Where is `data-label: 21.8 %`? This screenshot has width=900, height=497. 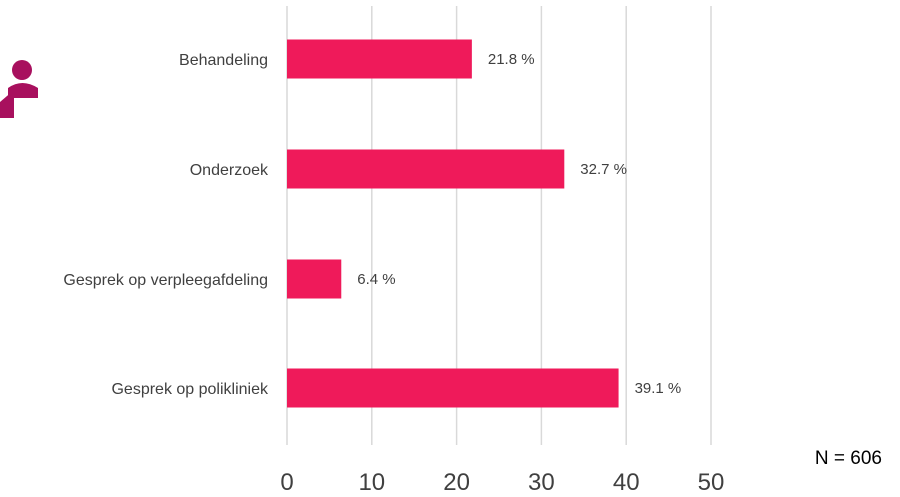
data-label: 21.8 % is located at coordinates (511, 59).